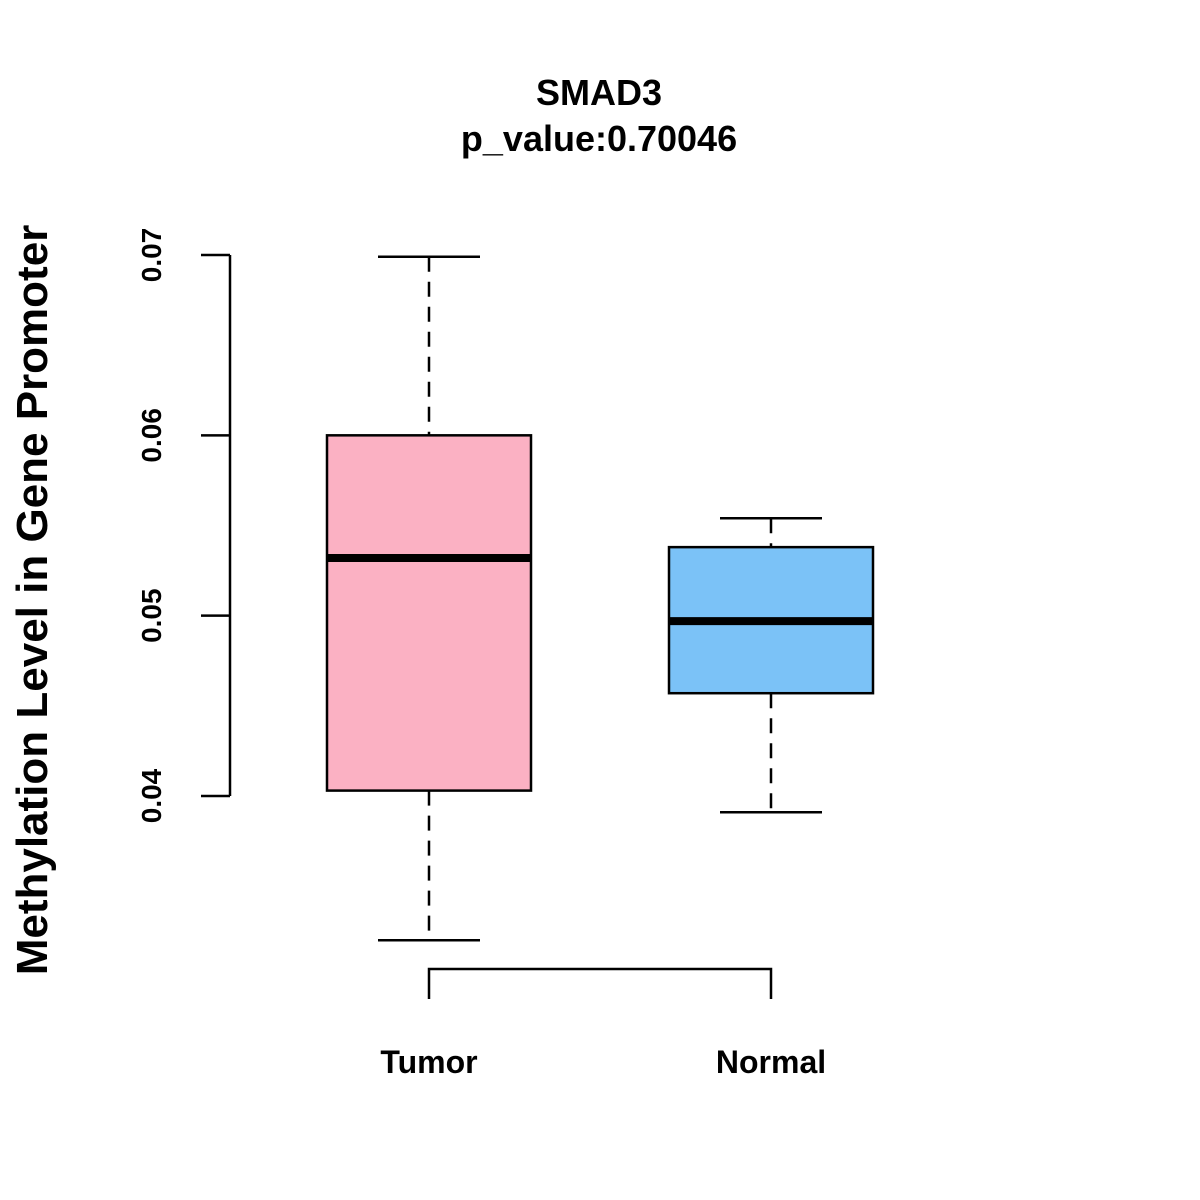  I want to click on x-label-tumor: Tumor, so click(428, 1062).